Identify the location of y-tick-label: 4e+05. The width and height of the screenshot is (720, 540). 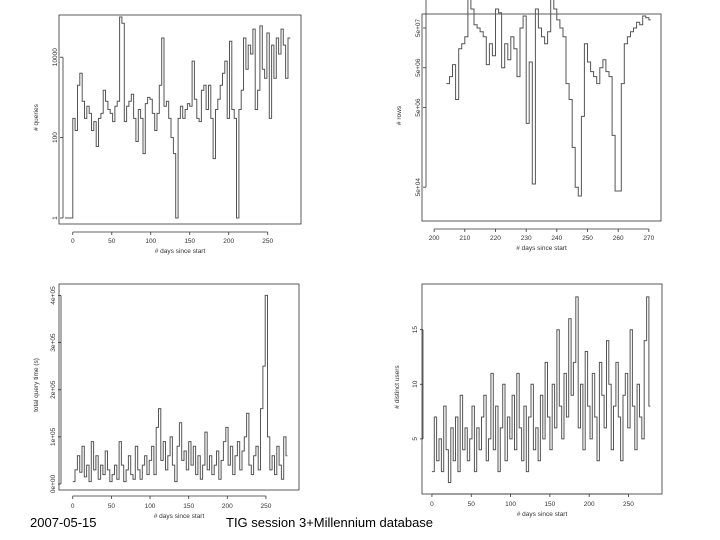
(53, 295).